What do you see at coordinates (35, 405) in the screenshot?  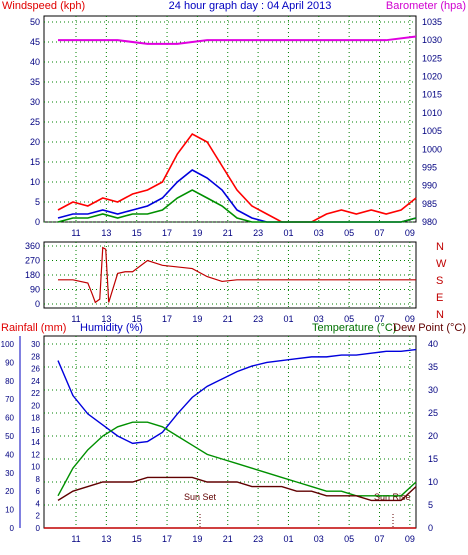 I see `rainfall-tick-label: 20` at bounding box center [35, 405].